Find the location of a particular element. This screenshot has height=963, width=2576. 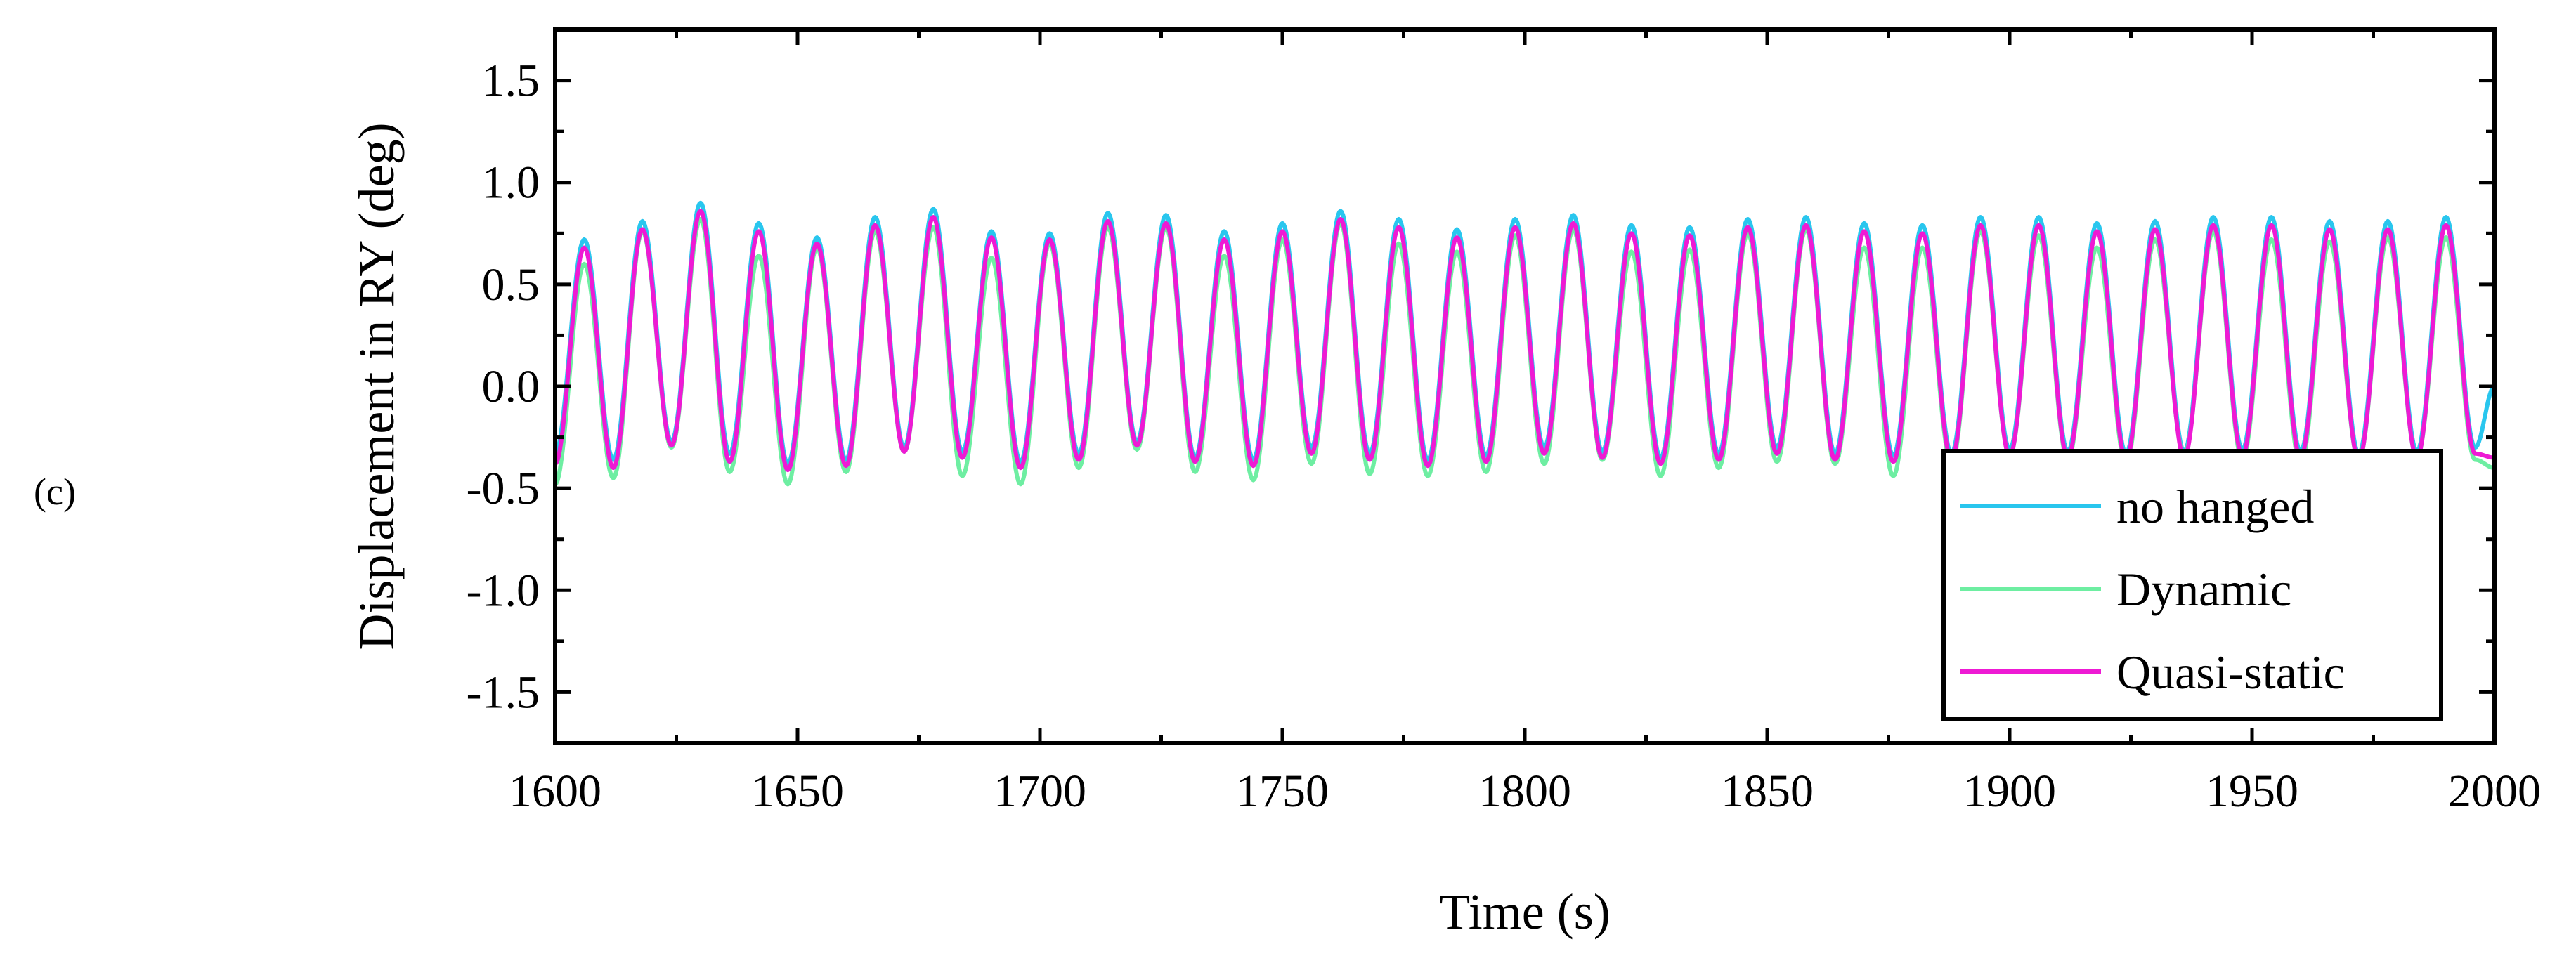

y-tick-label: 1.0 is located at coordinates (511, 183).